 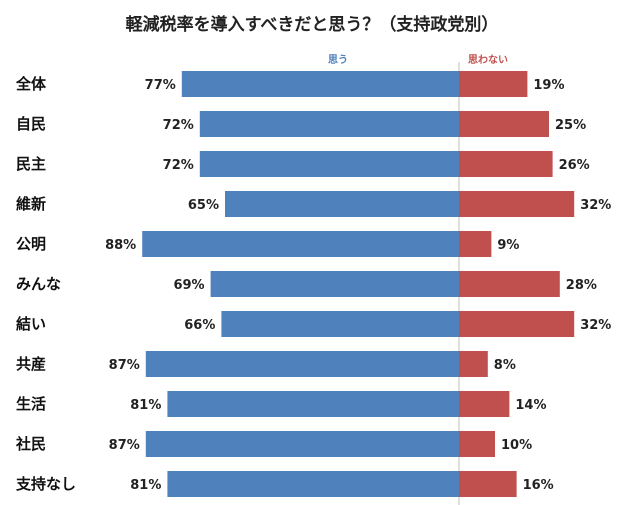 What do you see at coordinates (338, 60) in the screenshot?
I see `legend-series-yes: 思う` at bounding box center [338, 60].